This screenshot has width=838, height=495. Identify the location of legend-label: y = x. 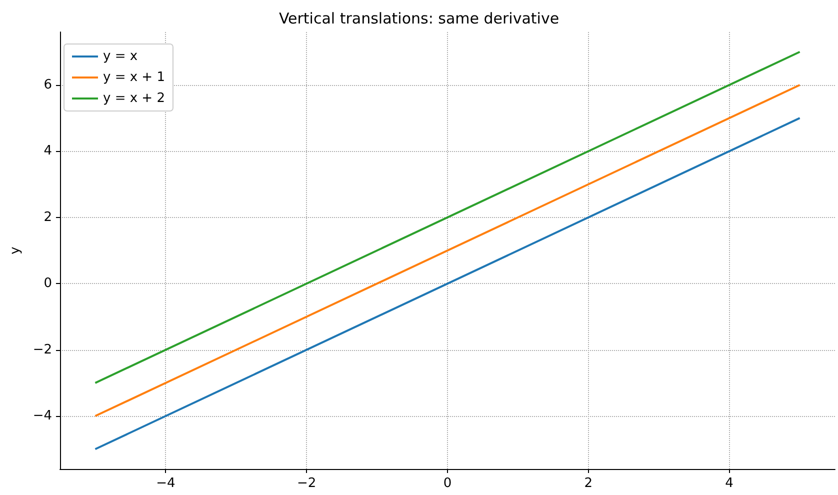
(120, 56).